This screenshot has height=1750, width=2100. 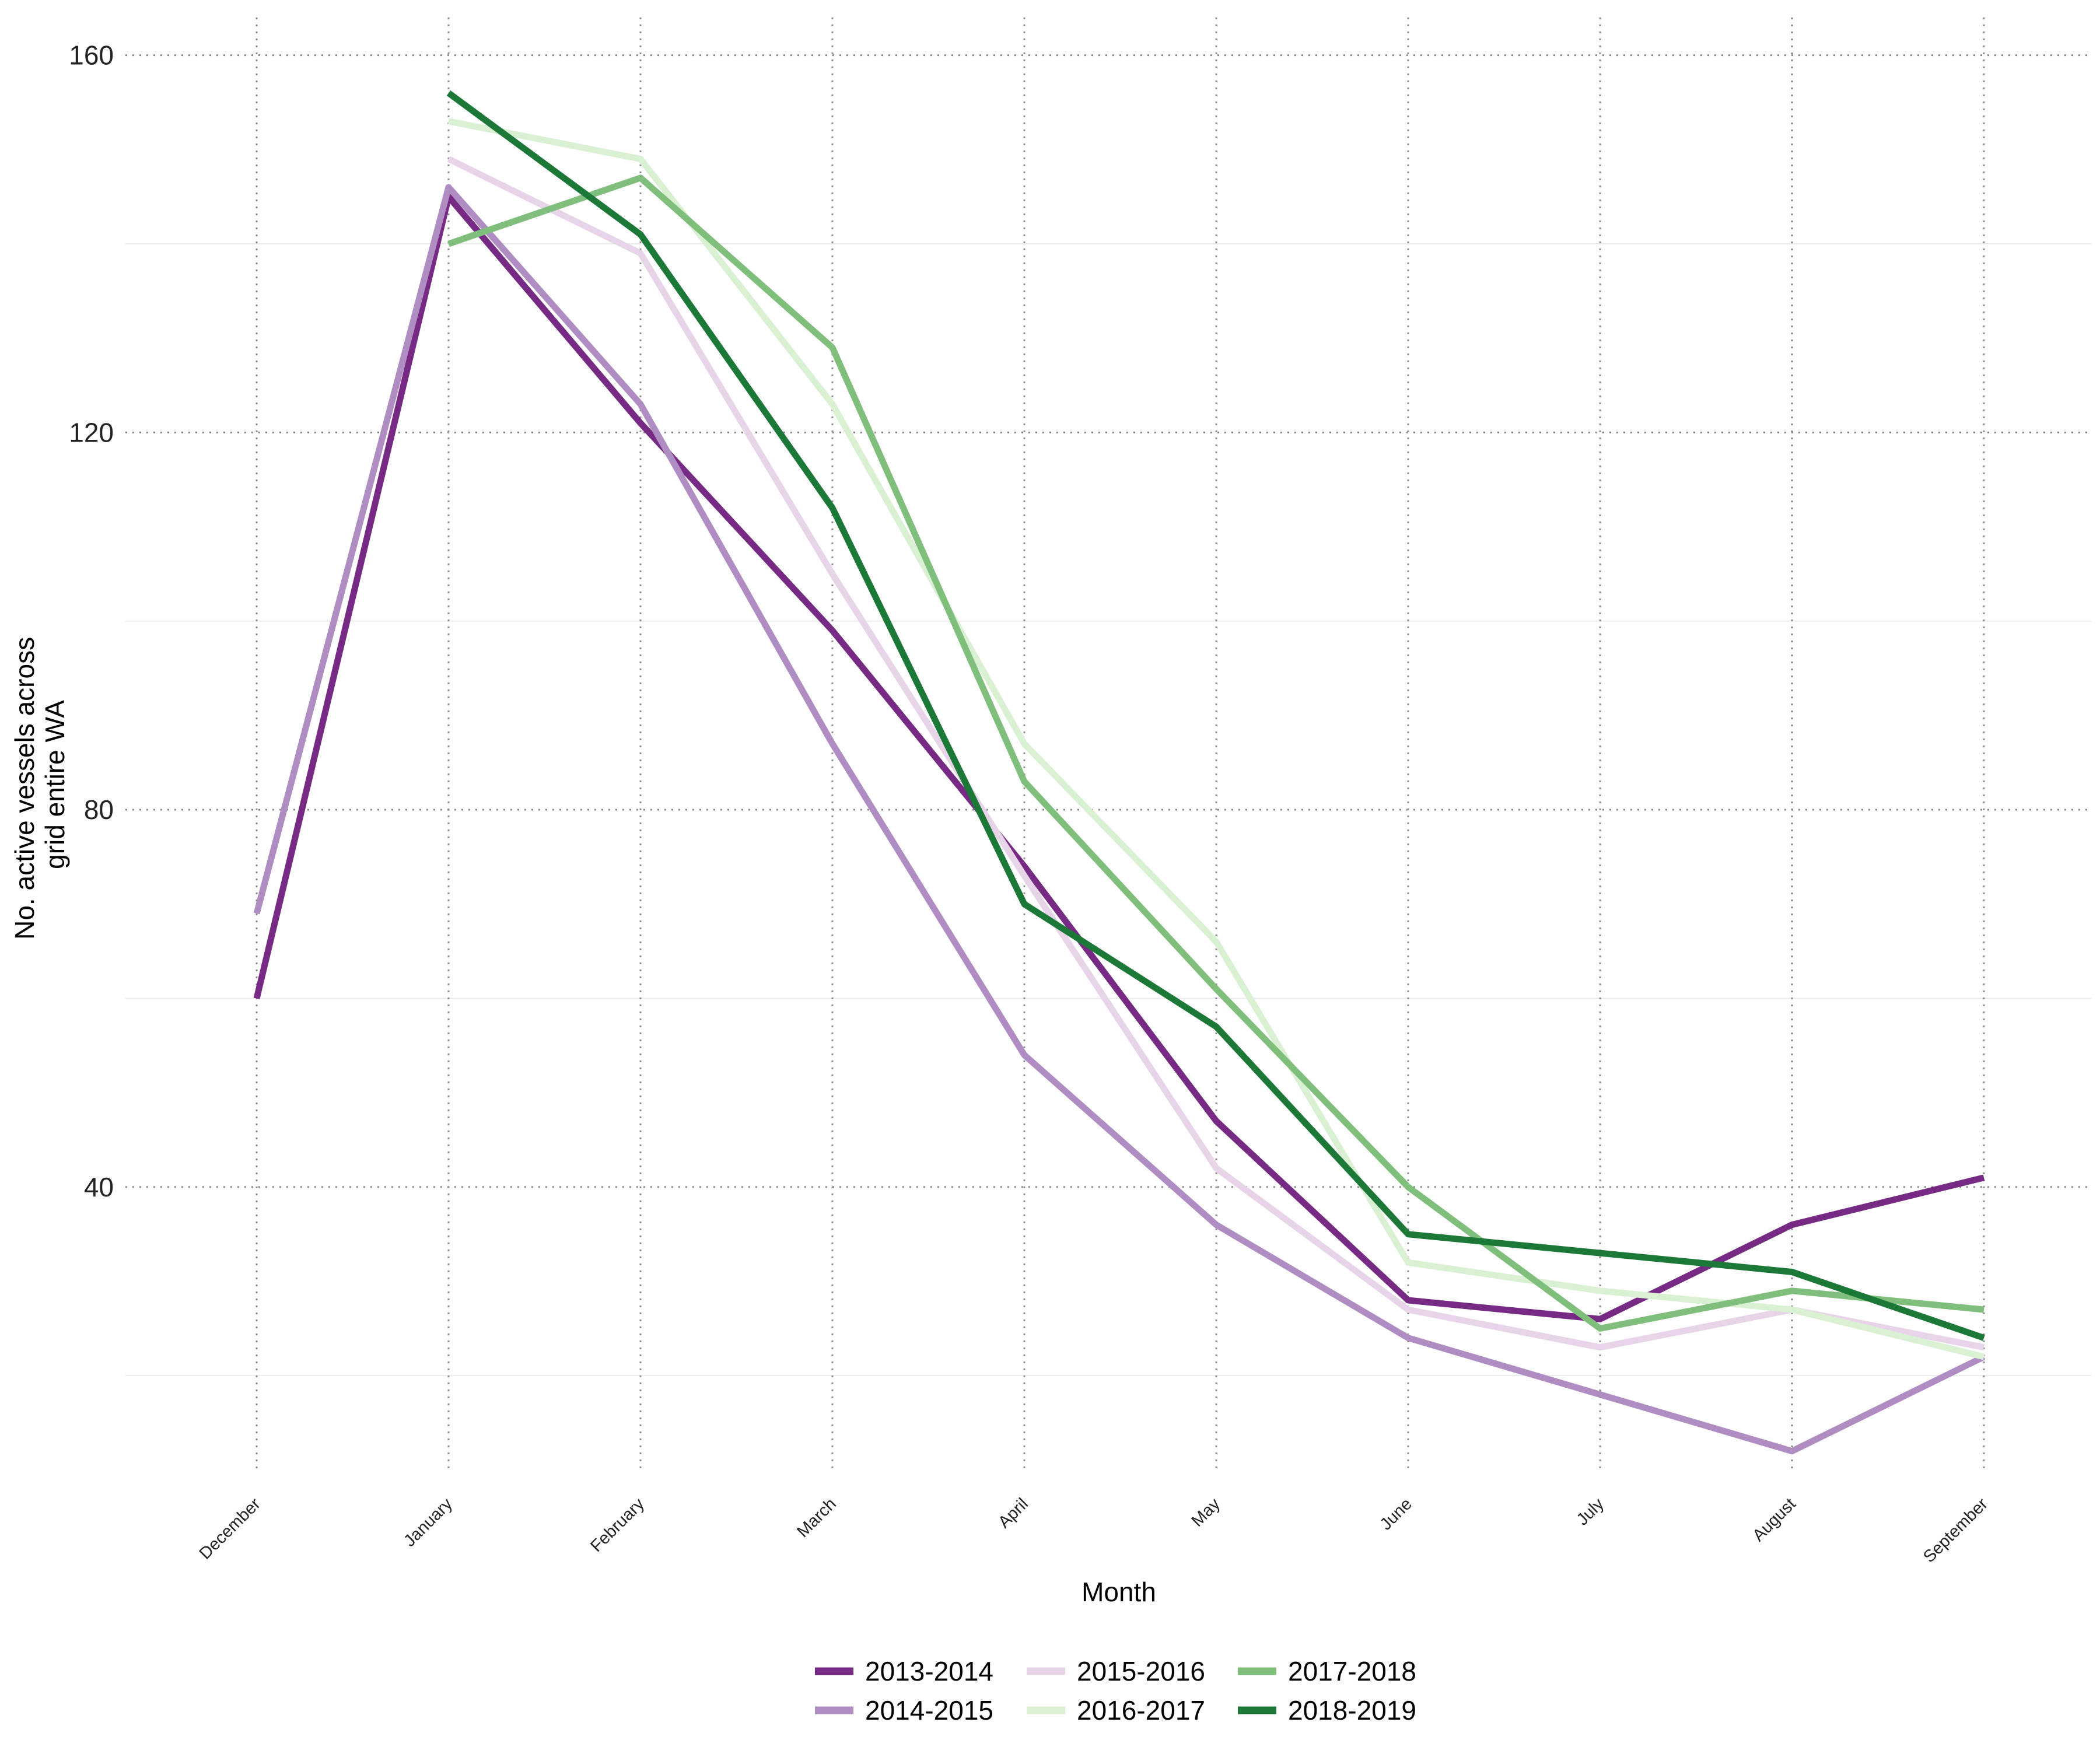 What do you see at coordinates (1956, 1530) in the screenshot?
I see `x-tick-label: September` at bounding box center [1956, 1530].